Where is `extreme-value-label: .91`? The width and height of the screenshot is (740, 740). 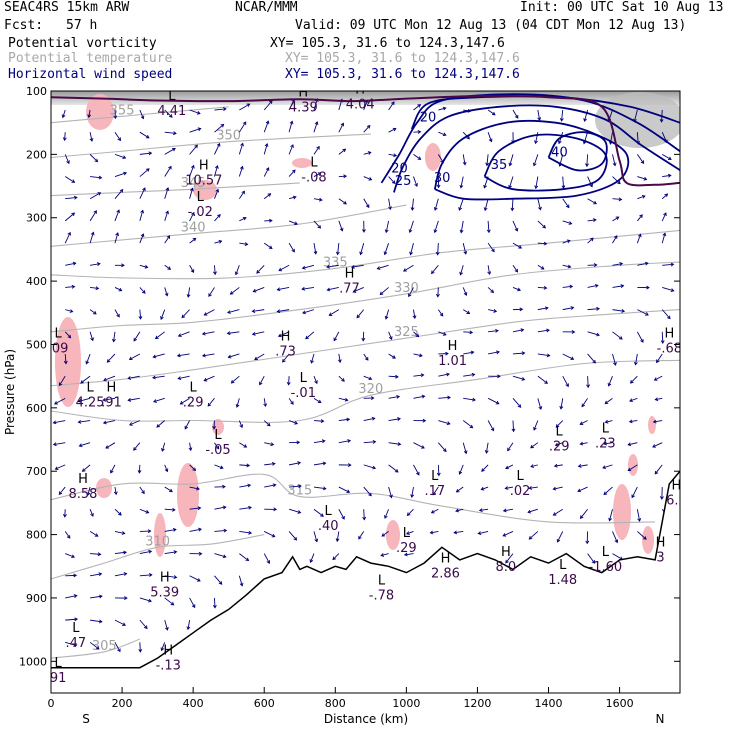 extreme-value-label: .91 is located at coordinates (111, 402).